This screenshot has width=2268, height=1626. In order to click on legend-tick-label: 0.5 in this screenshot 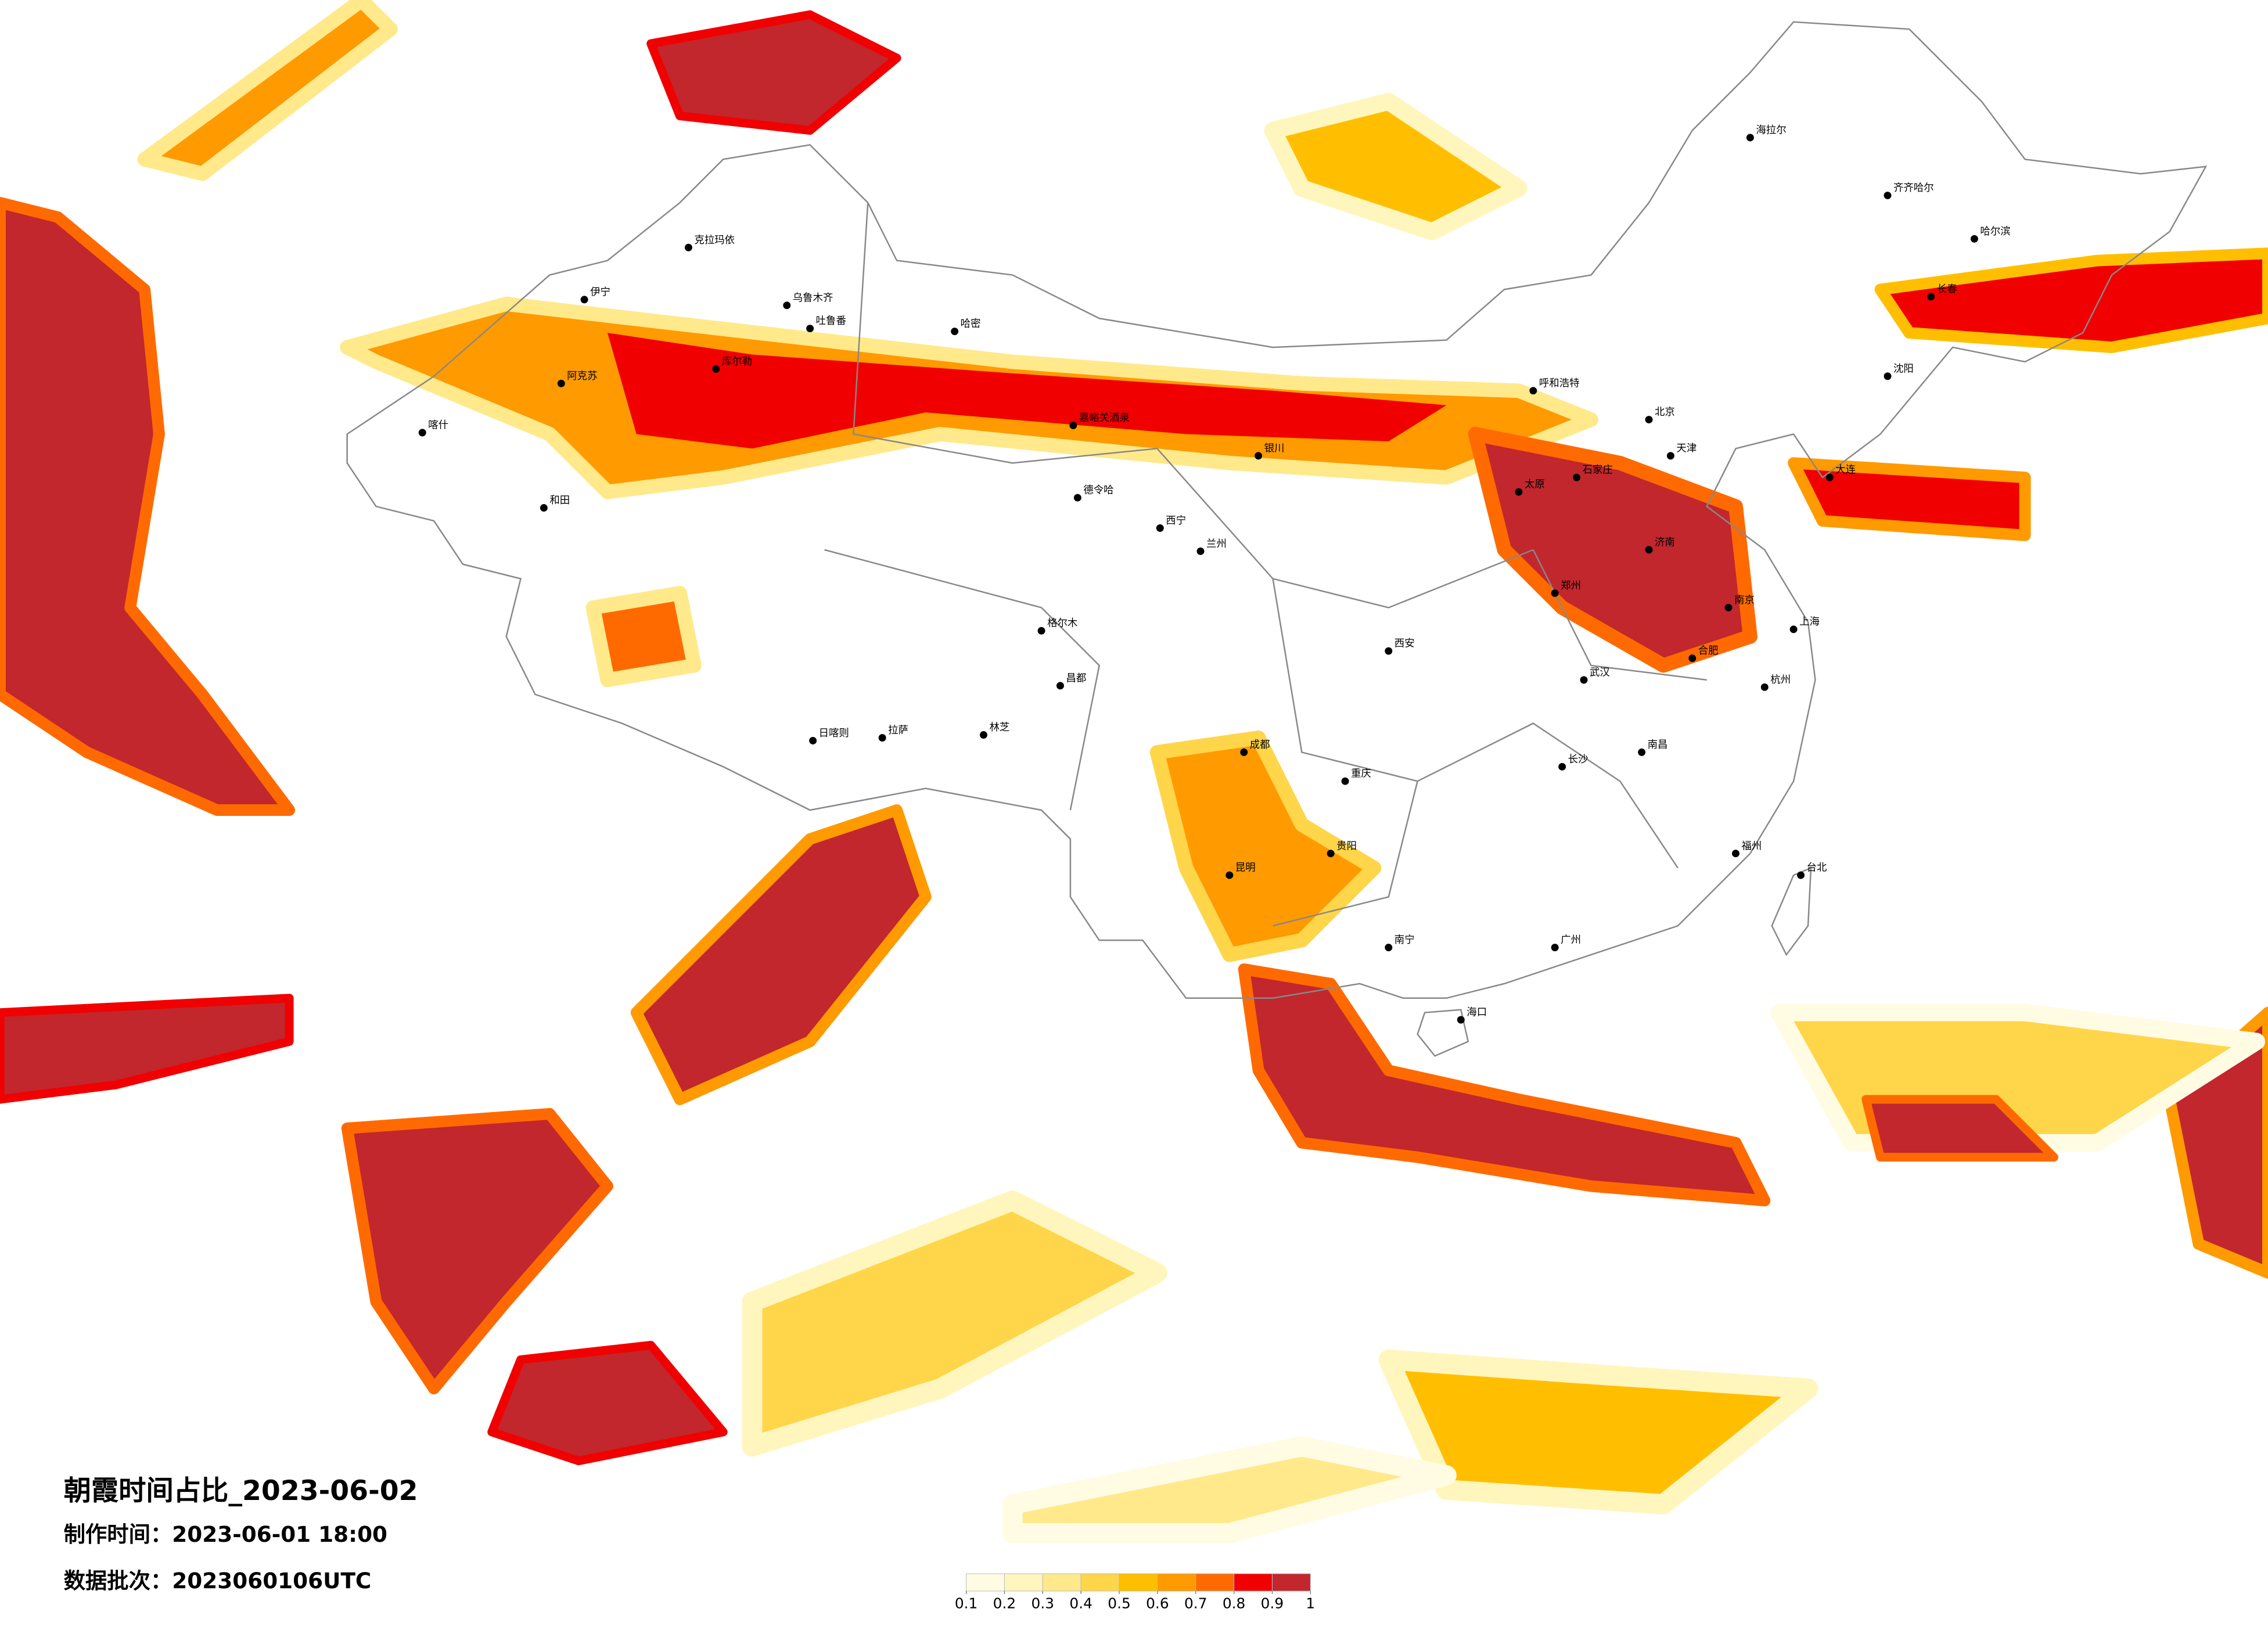, I will do `click(1119, 1603)`.